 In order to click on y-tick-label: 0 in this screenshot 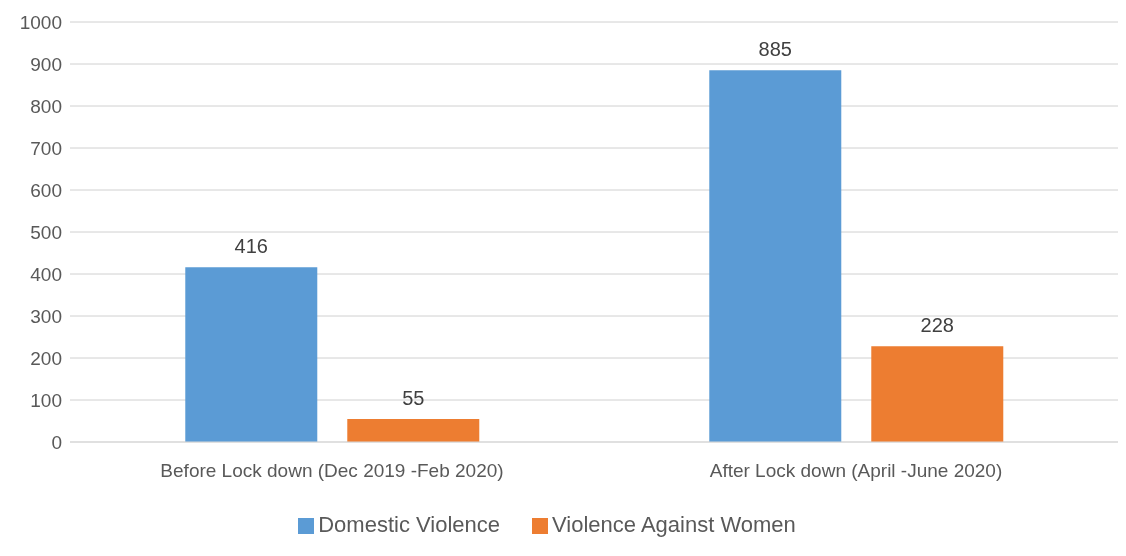, I will do `click(56, 442)`.